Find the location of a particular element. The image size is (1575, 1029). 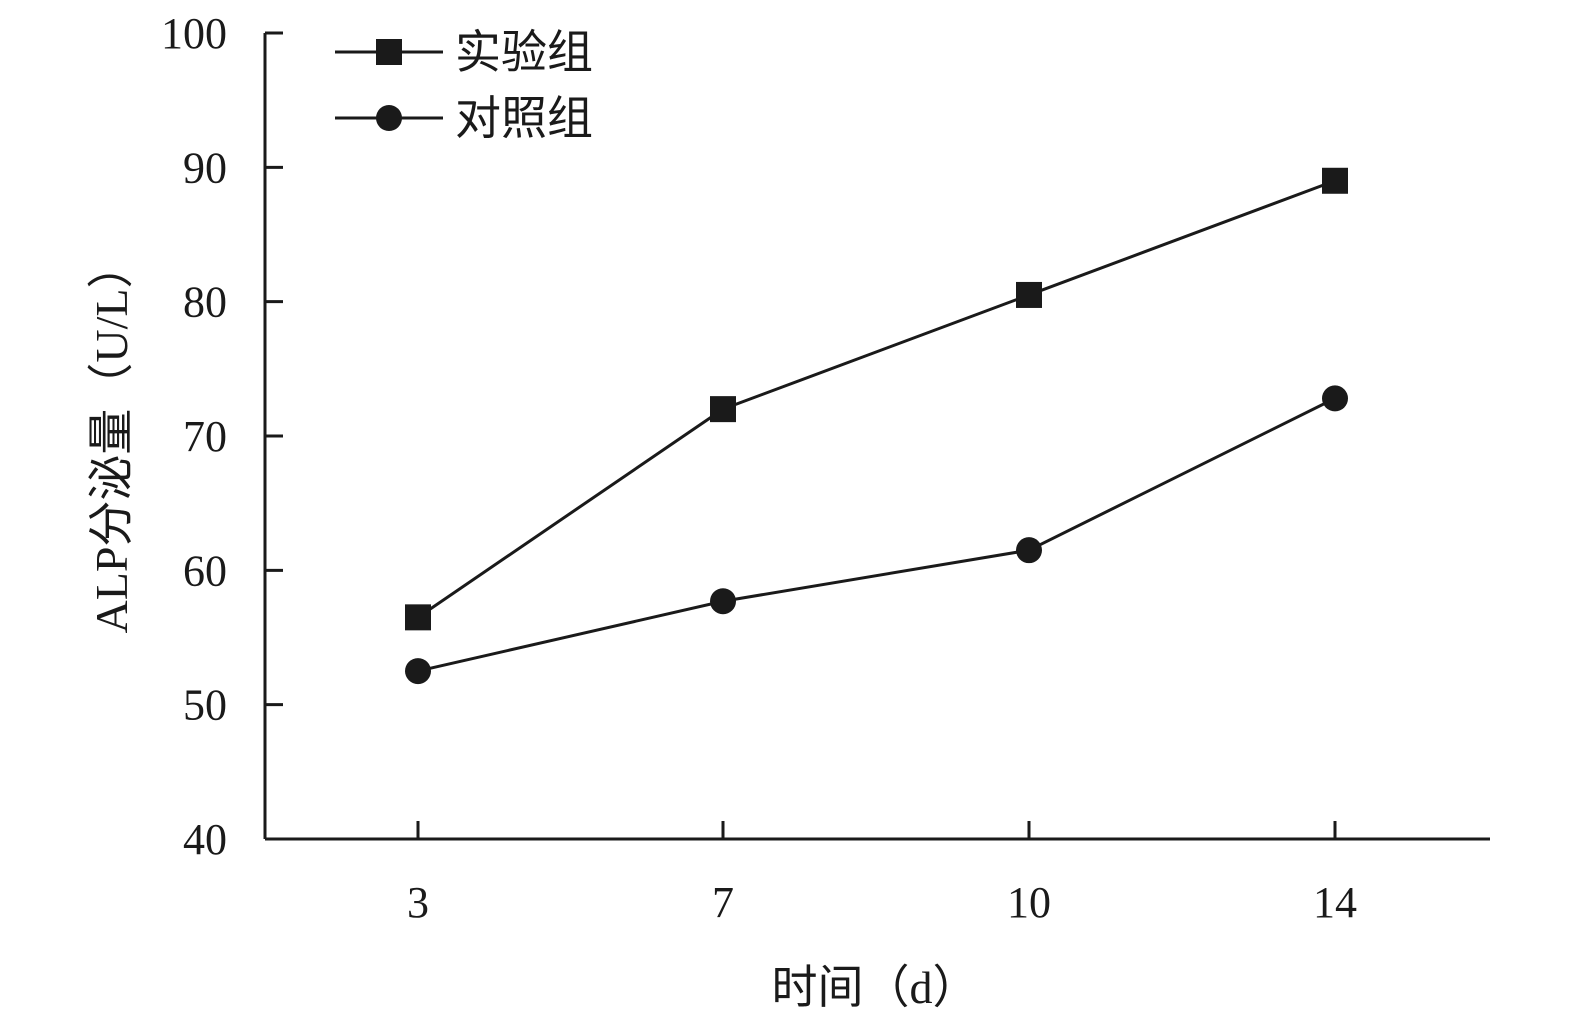

x-tick-label: 14 is located at coordinates (1335, 902).